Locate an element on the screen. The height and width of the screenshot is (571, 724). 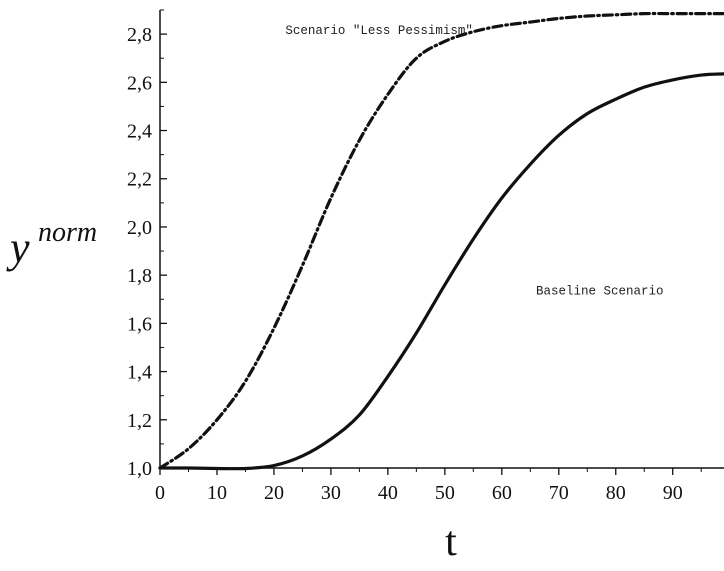
y-tick-label: 2,0 is located at coordinates (139, 228).